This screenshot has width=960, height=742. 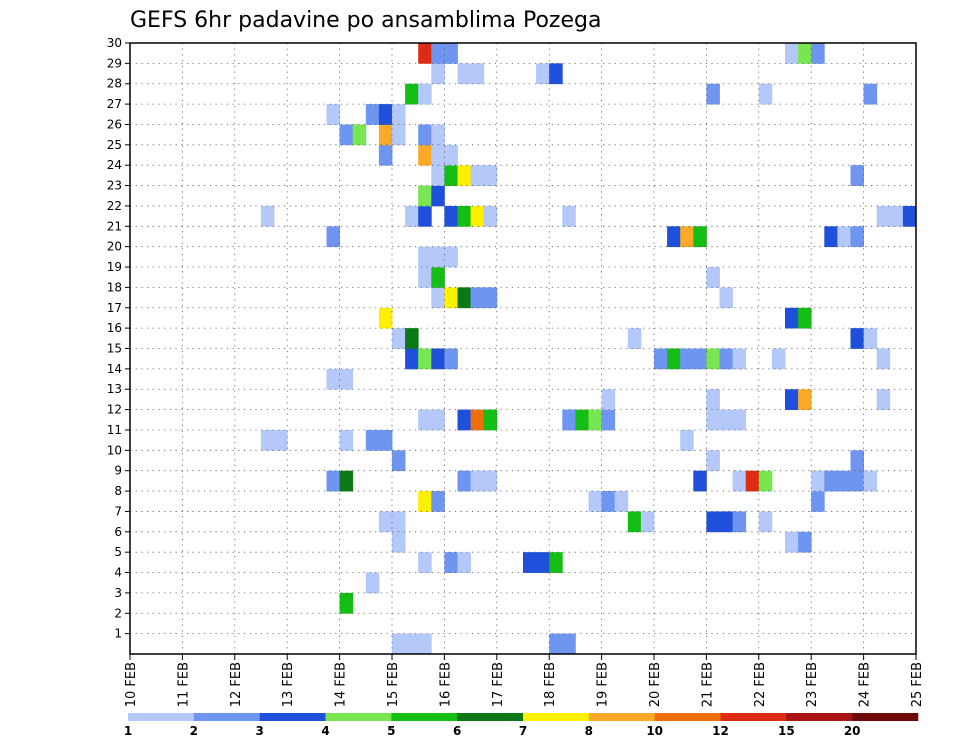 What do you see at coordinates (114, 226) in the screenshot?
I see `y-tick-label: 21` at bounding box center [114, 226].